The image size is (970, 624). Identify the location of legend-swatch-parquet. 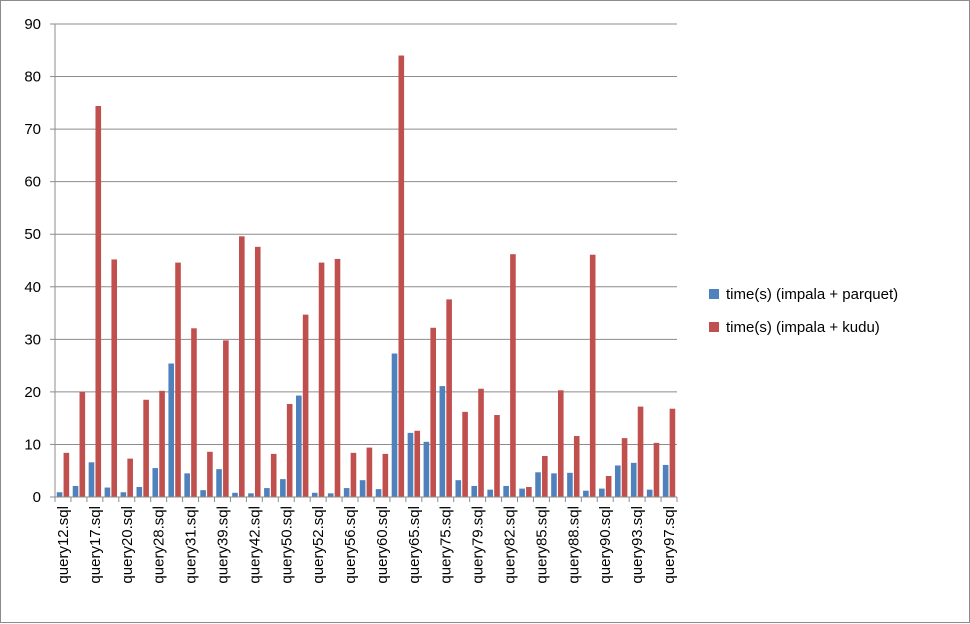
(714, 294).